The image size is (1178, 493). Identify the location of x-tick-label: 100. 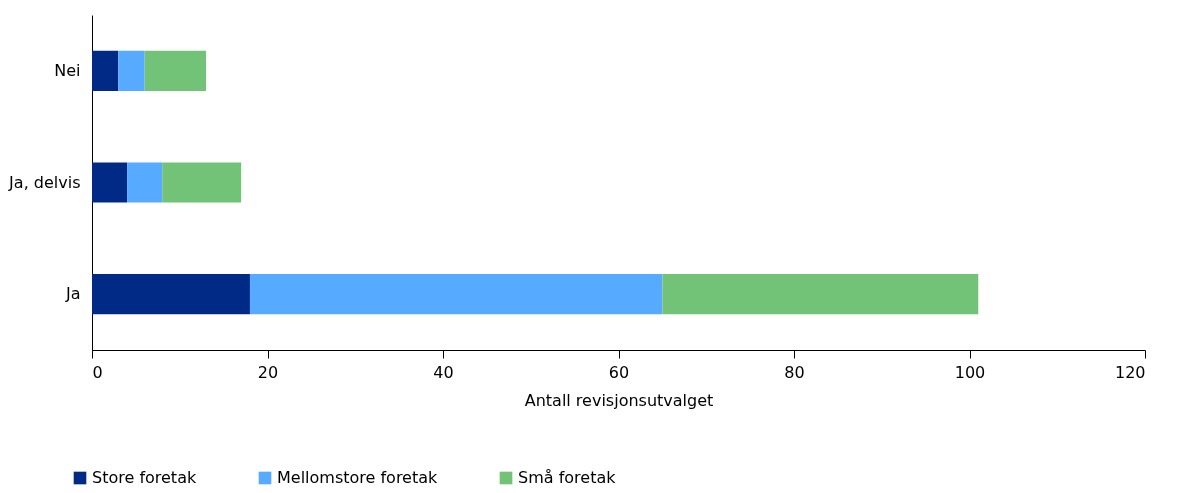
(970, 372).